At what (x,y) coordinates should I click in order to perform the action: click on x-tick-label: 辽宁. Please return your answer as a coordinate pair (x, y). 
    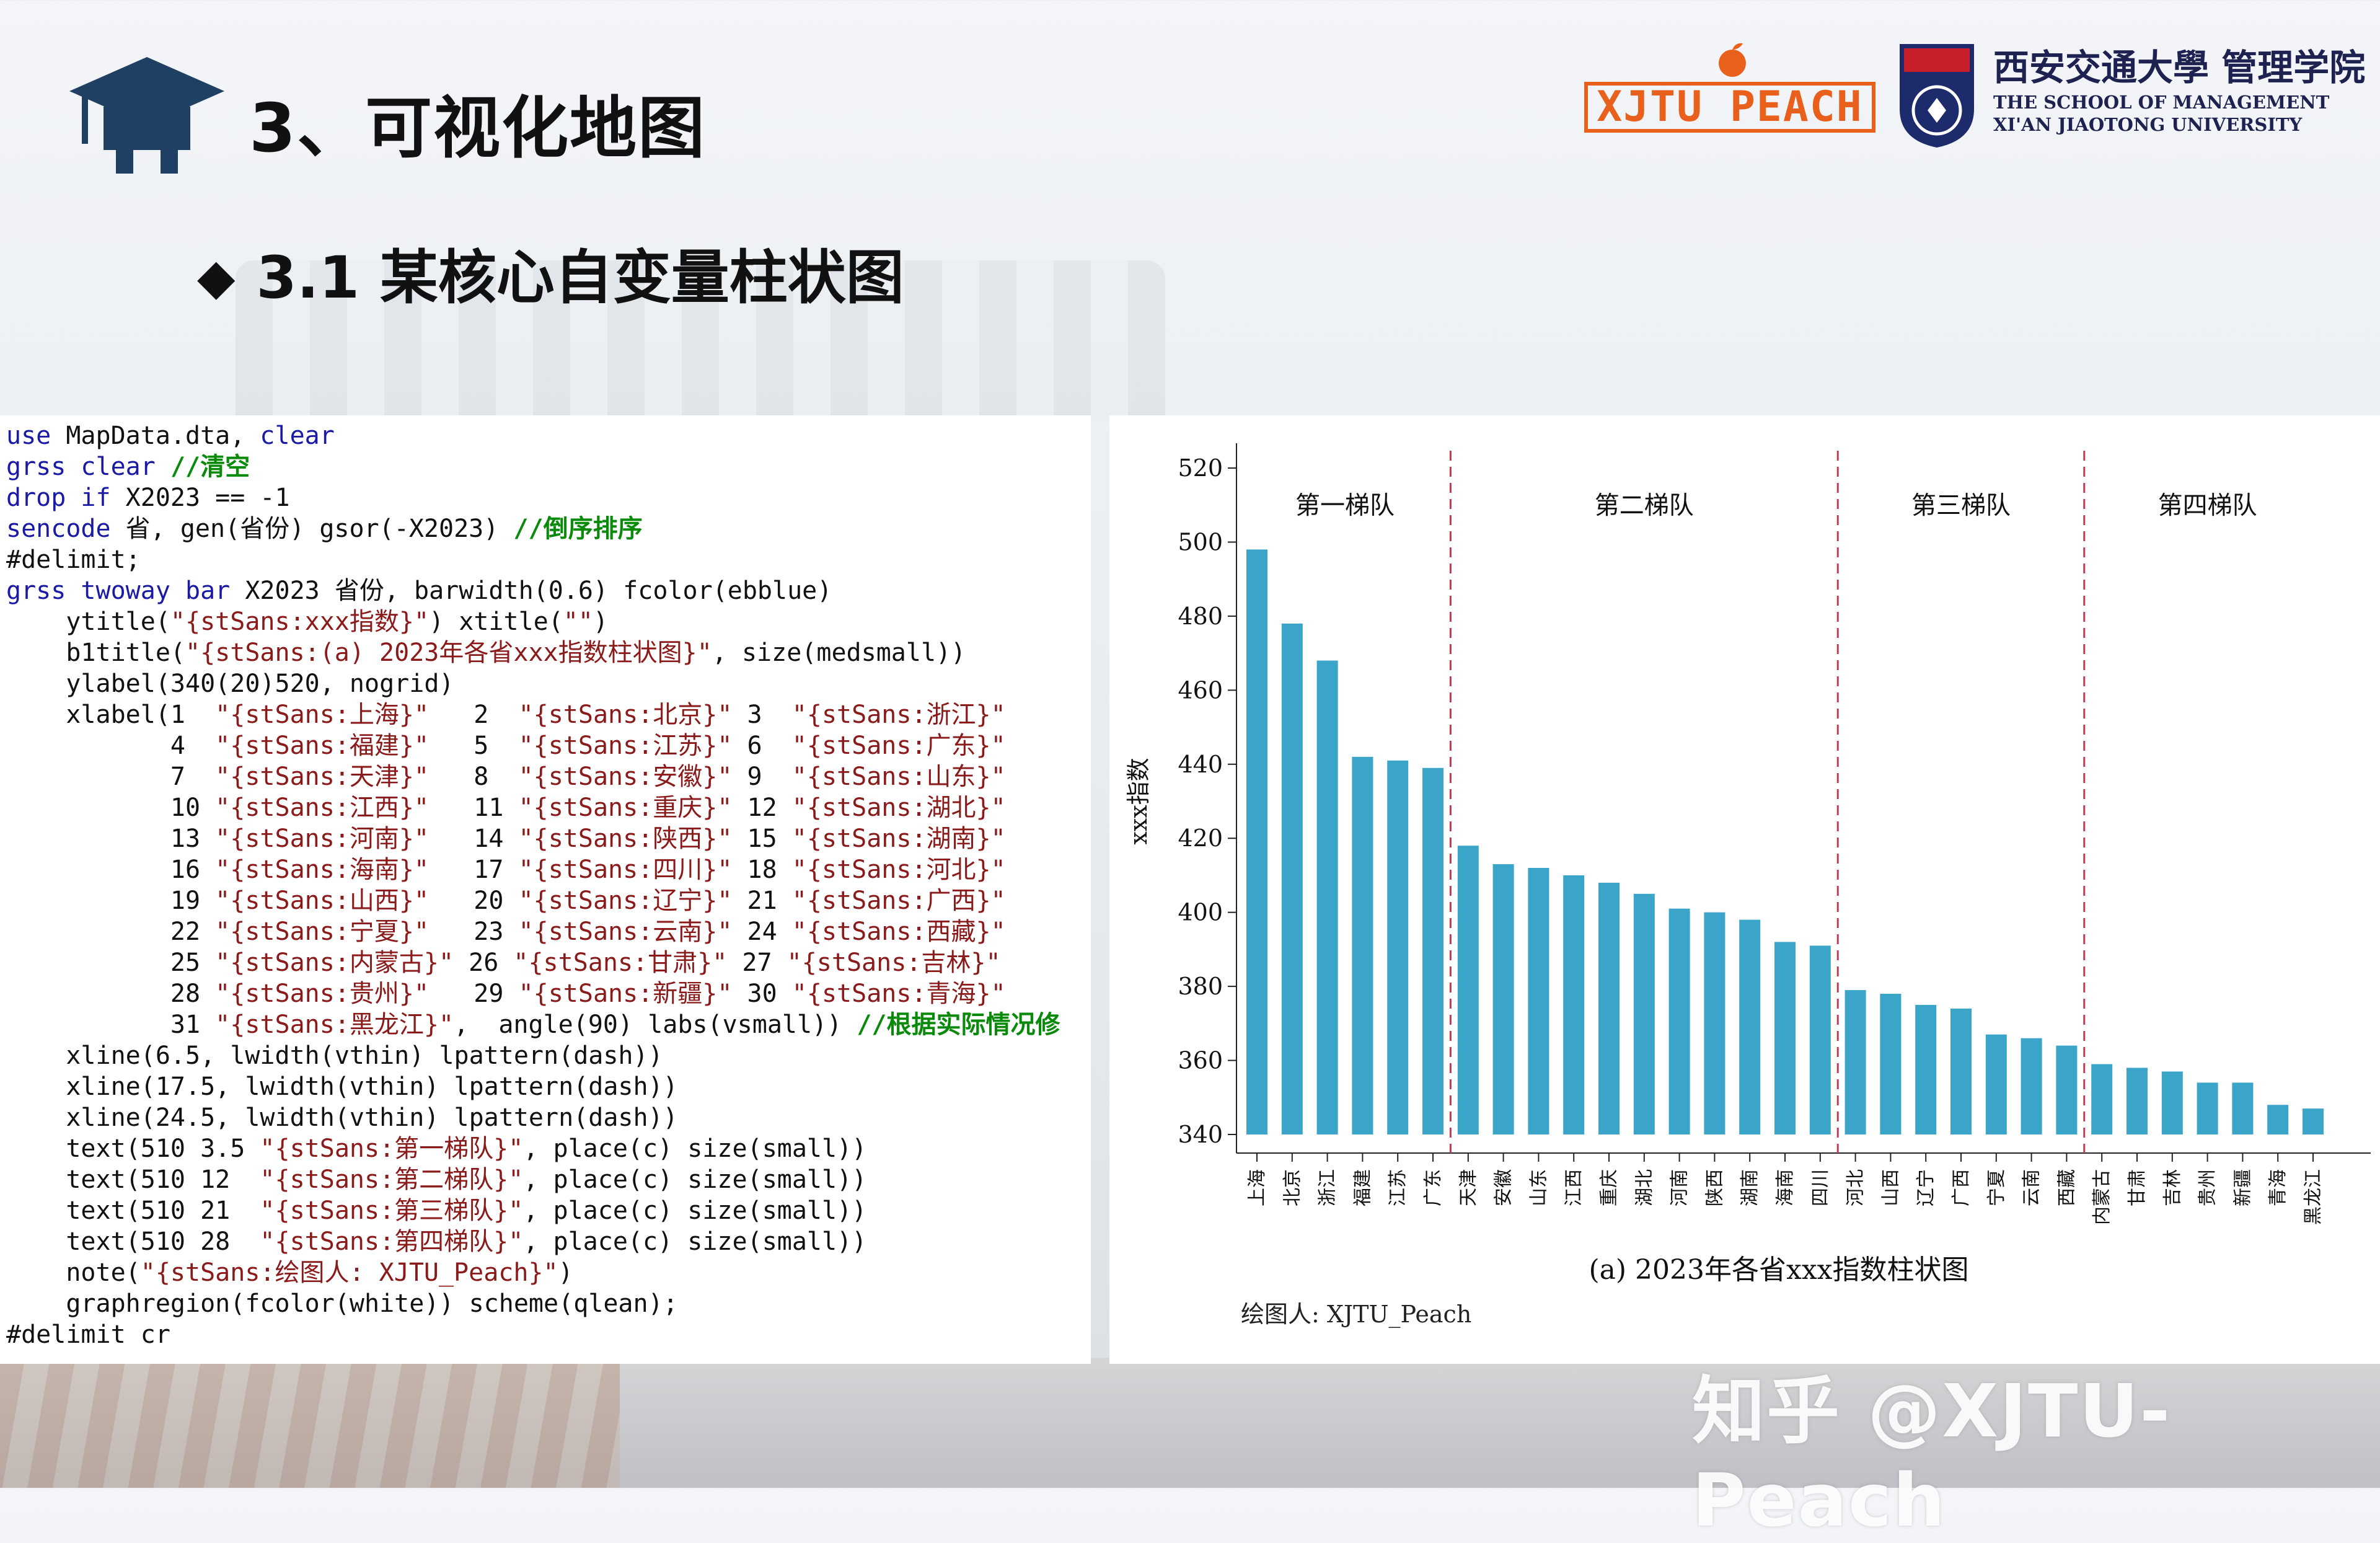
    Looking at the image, I should click on (1926, 1187).